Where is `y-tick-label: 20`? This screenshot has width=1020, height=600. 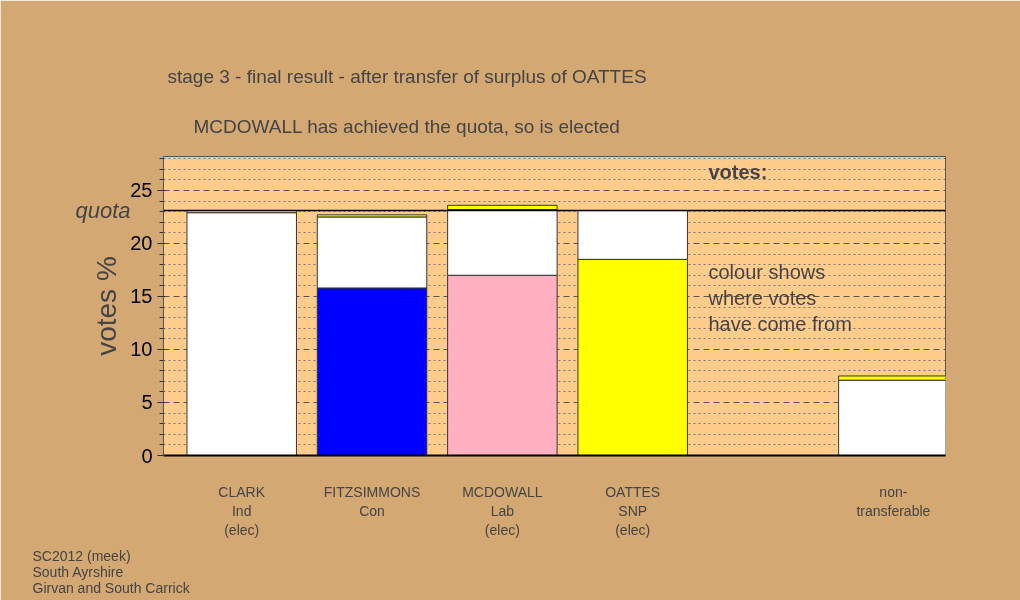 y-tick-label: 20 is located at coordinates (141, 243).